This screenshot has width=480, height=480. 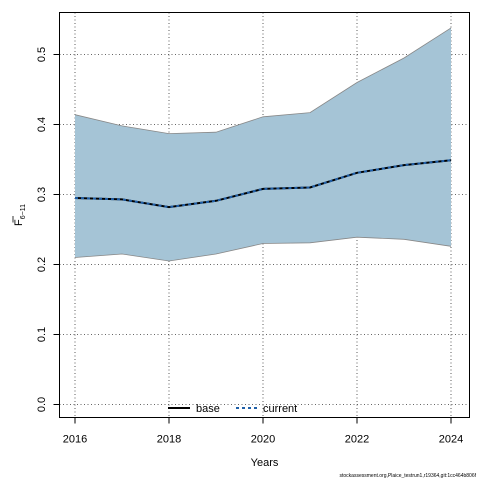 I want to click on legend-label-base: base, so click(x=208, y=409).